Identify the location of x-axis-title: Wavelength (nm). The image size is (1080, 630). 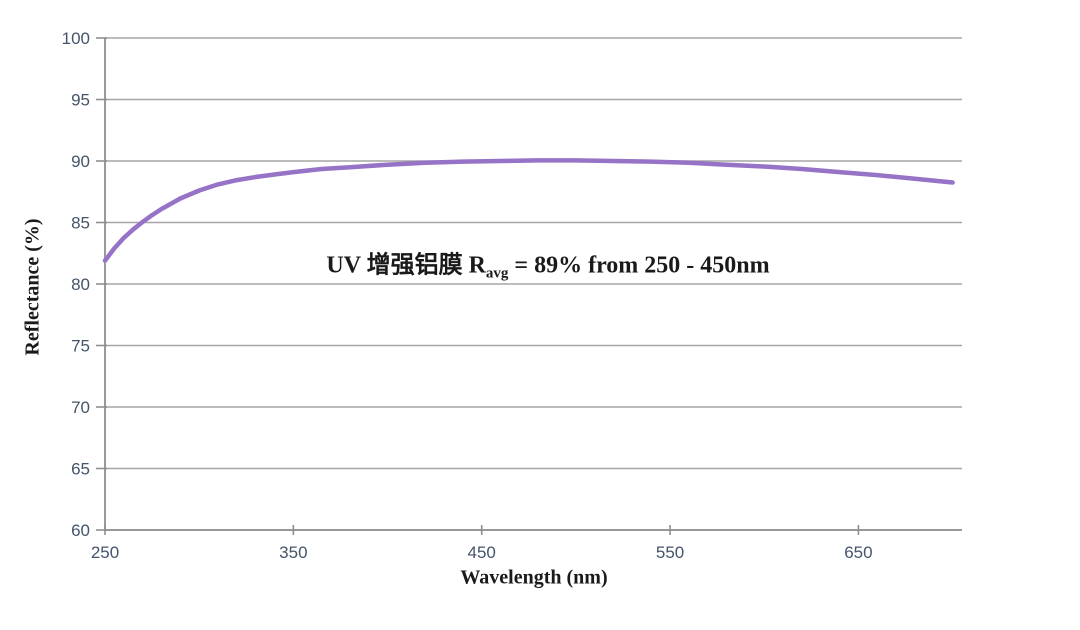
(534, 577).